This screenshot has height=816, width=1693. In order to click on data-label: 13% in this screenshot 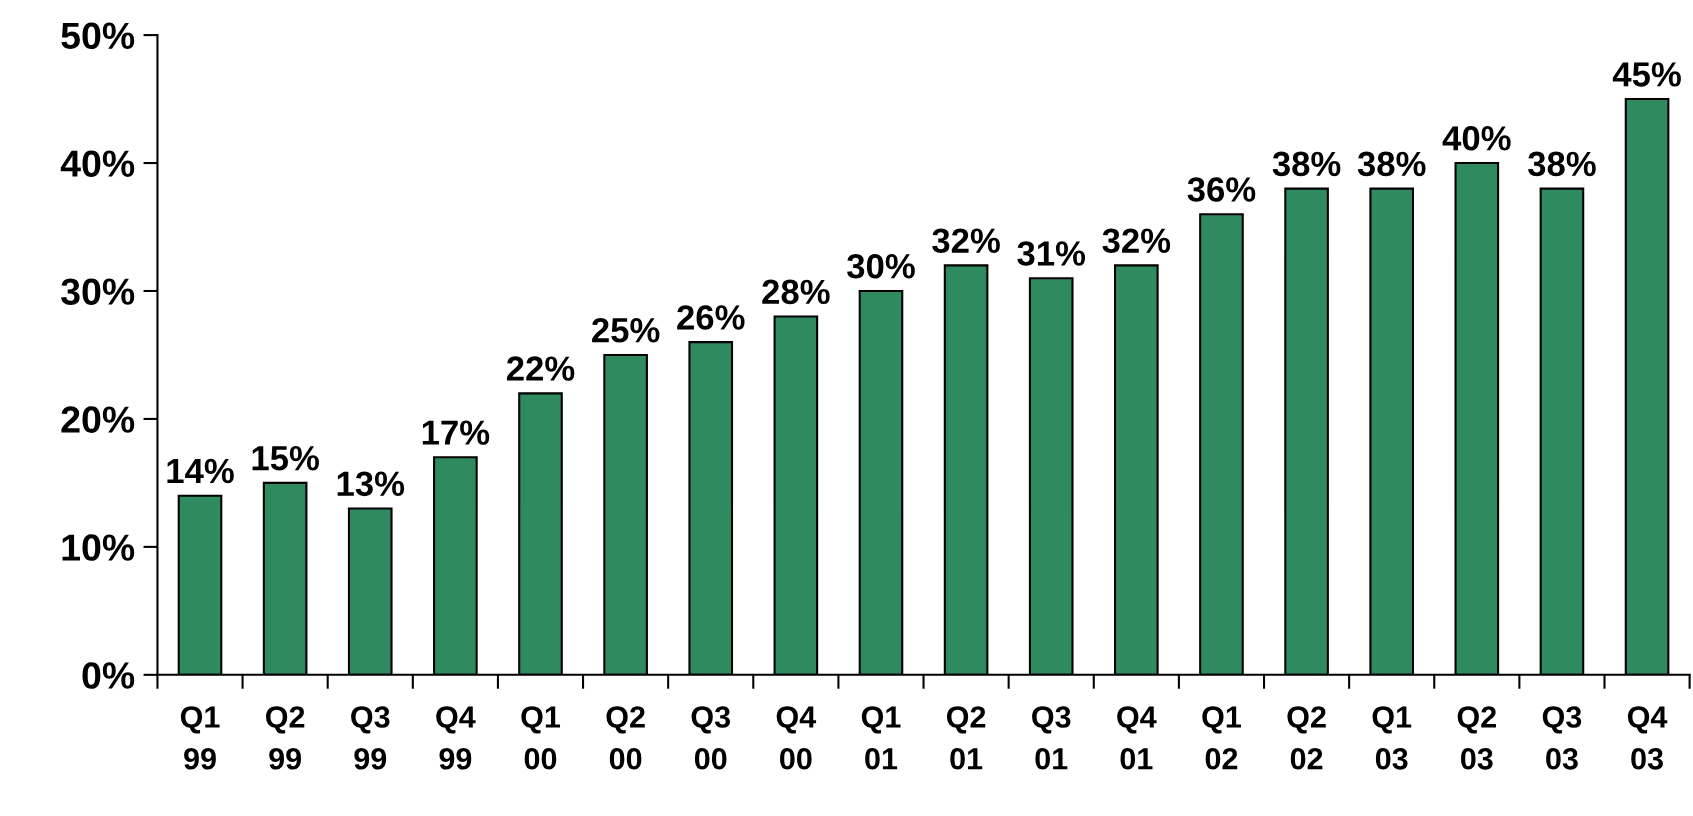, I will do `click(371, 484)`.